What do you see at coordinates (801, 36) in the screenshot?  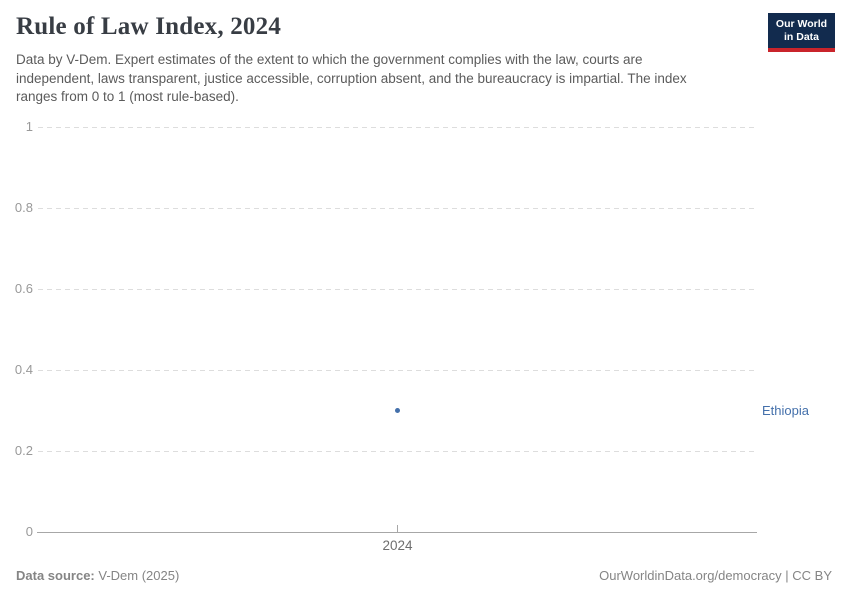 I see `owid-logo-line2: in Data` at bounding box center [801, 36].